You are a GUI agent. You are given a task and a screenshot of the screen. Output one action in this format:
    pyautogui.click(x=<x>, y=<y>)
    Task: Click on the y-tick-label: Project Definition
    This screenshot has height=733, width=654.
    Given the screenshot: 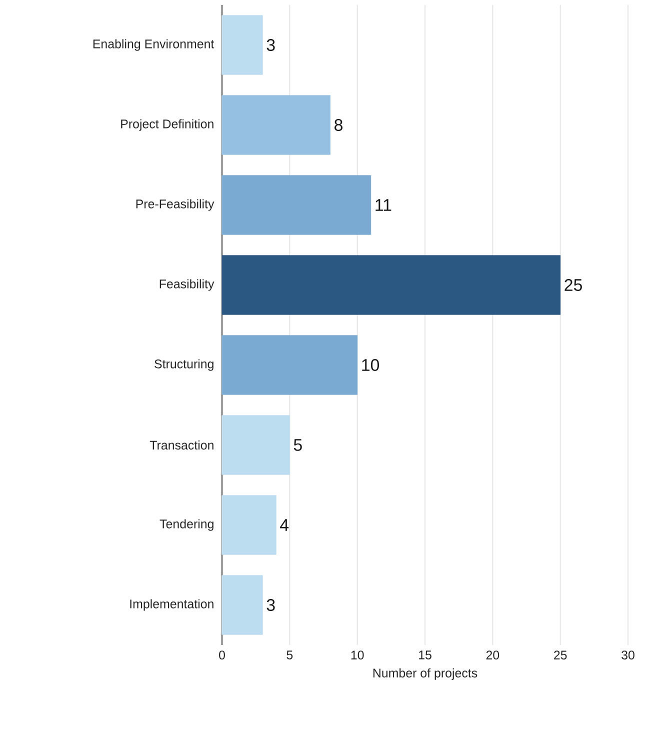 What is the action you would take?
    pyautogui.click(x=167, y=125)
    